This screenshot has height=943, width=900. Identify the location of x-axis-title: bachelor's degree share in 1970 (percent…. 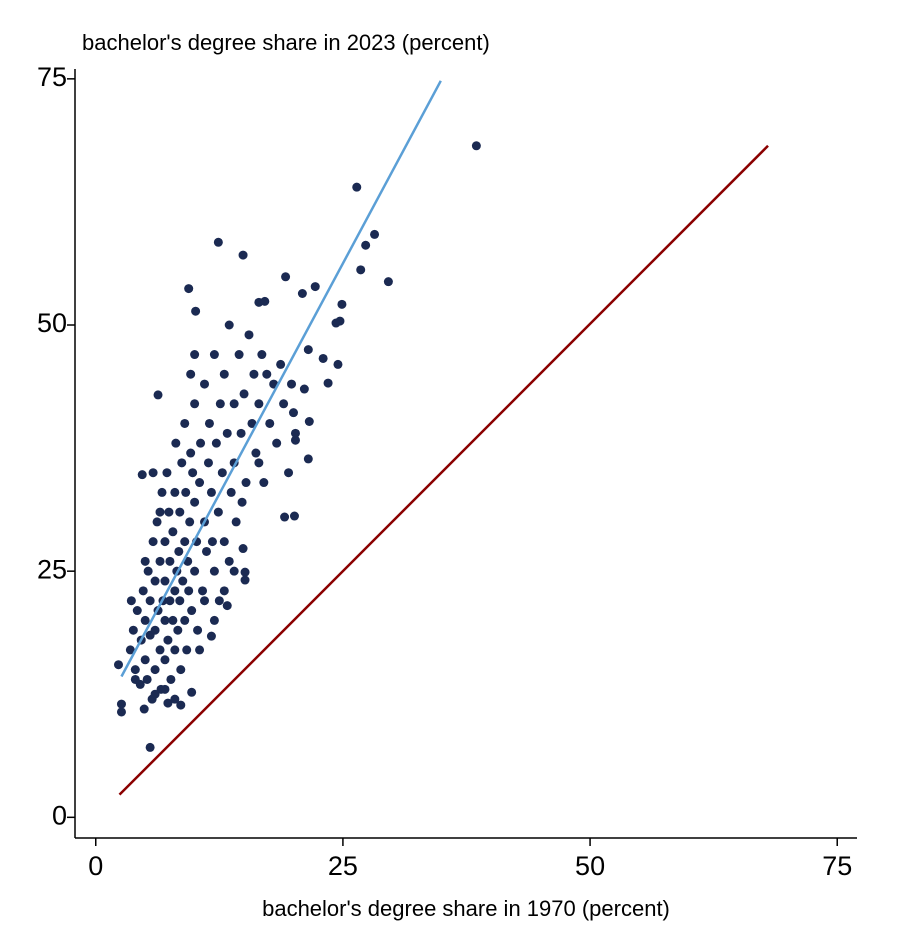
(466, 908).